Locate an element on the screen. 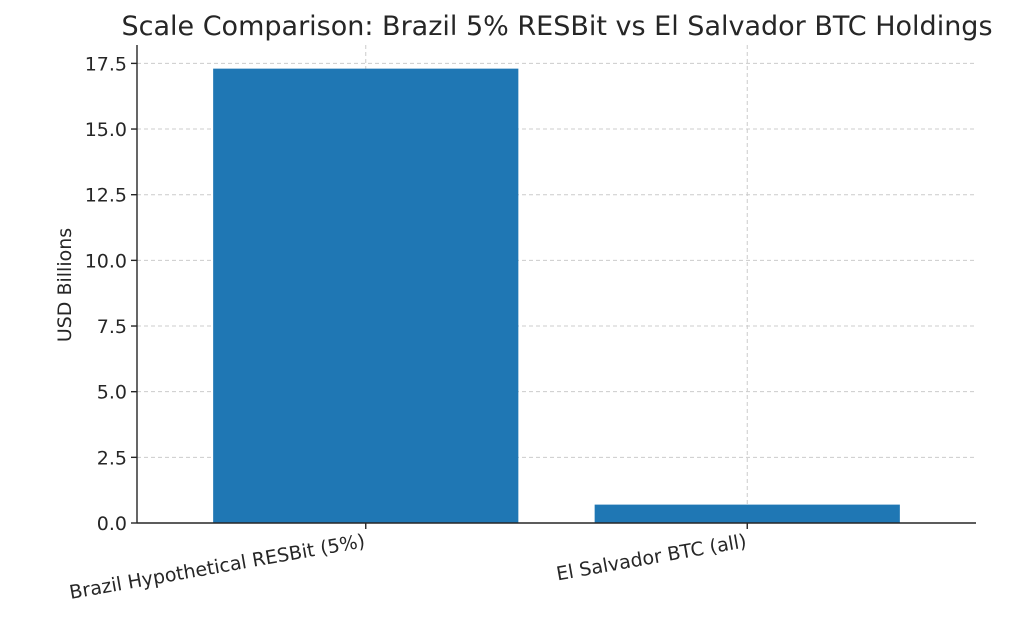 The width and height of the screenshot is (1024, 621). y-tick-label: 15.0 is located at coordinates (106, 130).